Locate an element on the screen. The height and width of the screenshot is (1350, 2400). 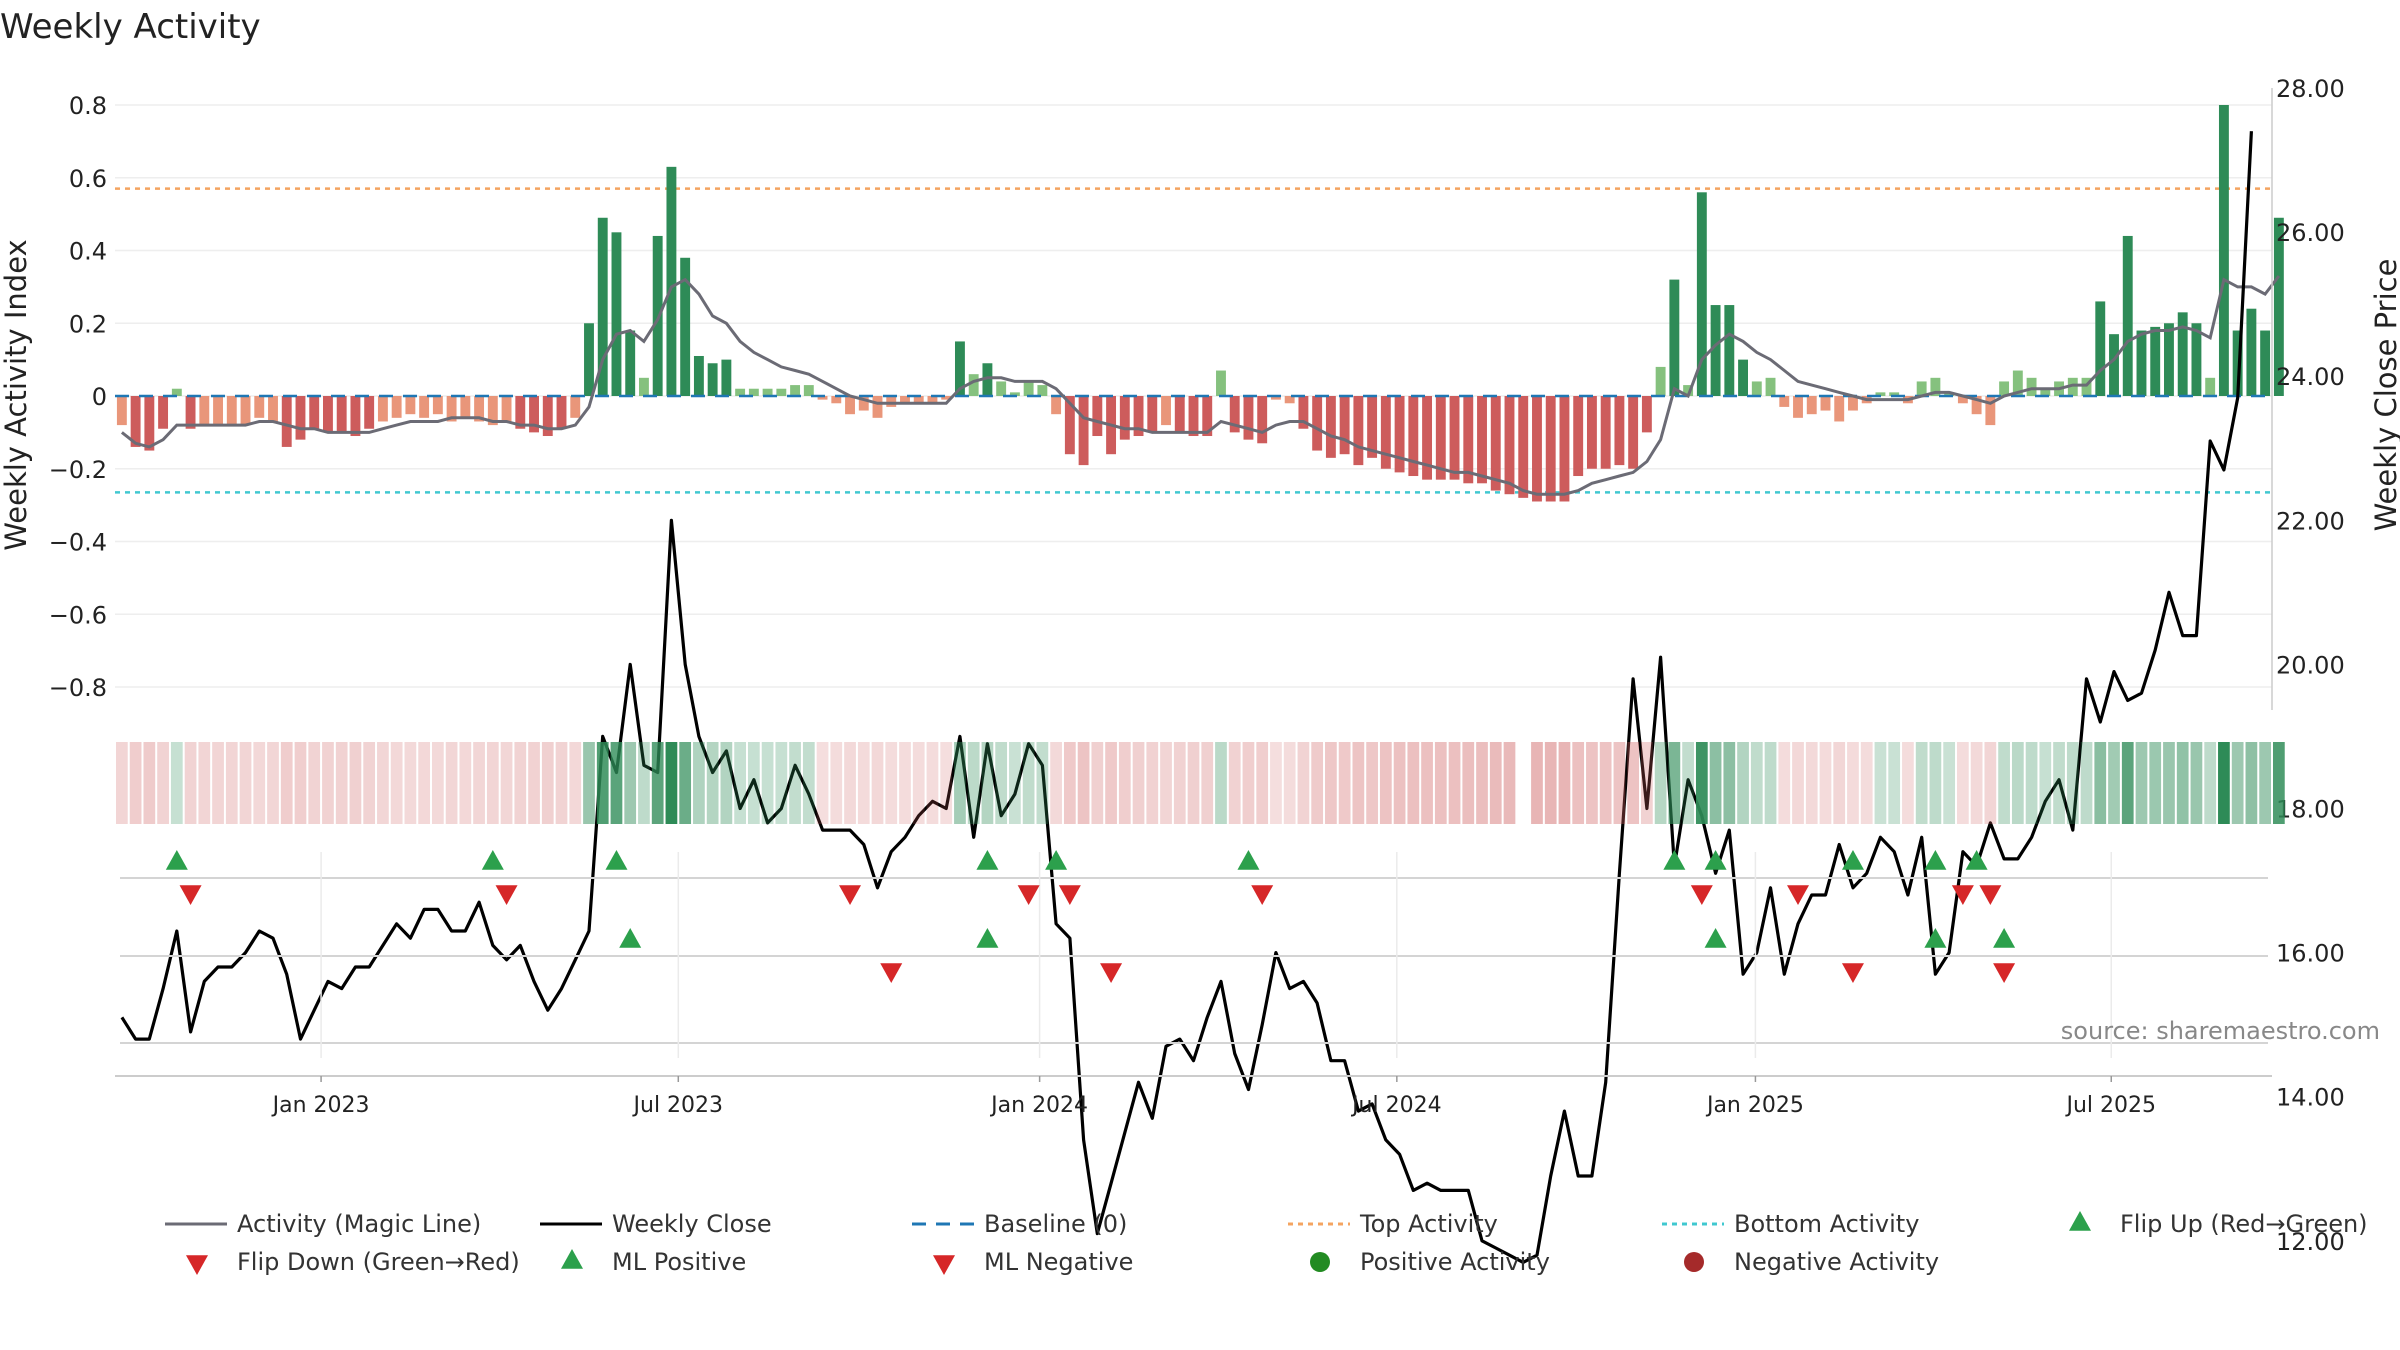
left-y-axis: 0.8 0.6 0.4 0.2 0 −0.2 −0.4 −0.6 −0.8 is located at coordinates (78, 397).